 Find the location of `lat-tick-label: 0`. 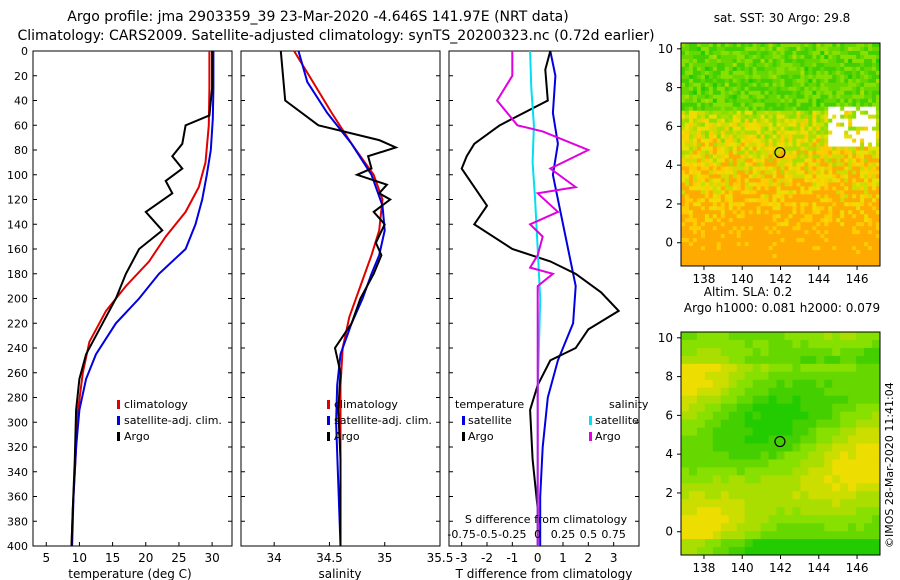

lat-tick-label: 0 is located at coordinates (669, 243).